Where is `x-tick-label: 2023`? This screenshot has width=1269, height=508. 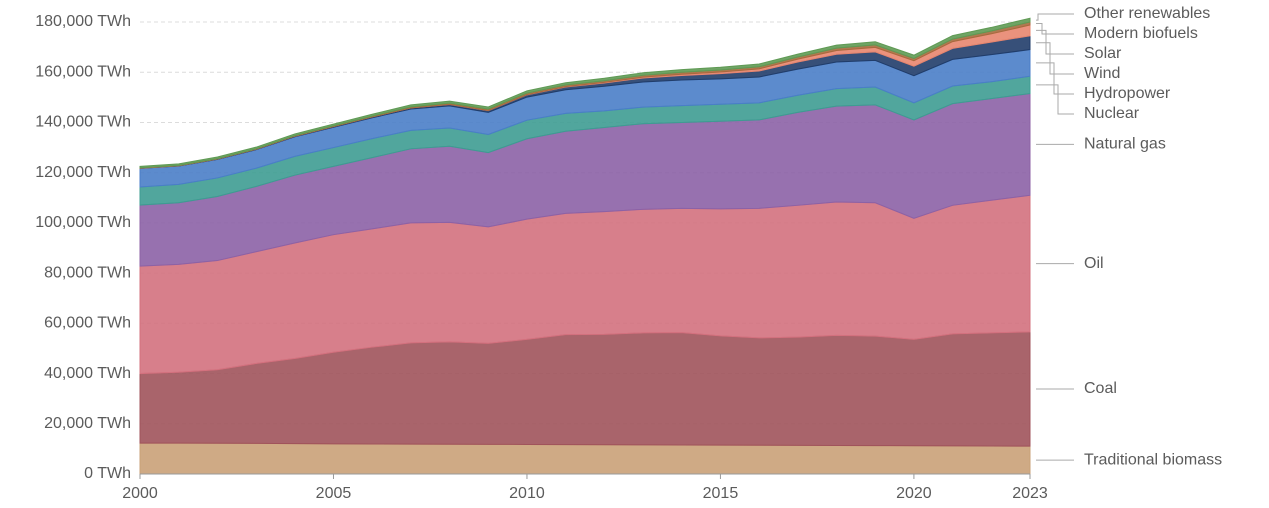
x-tick-label: 2023 is located at coordinates (1030, 493).